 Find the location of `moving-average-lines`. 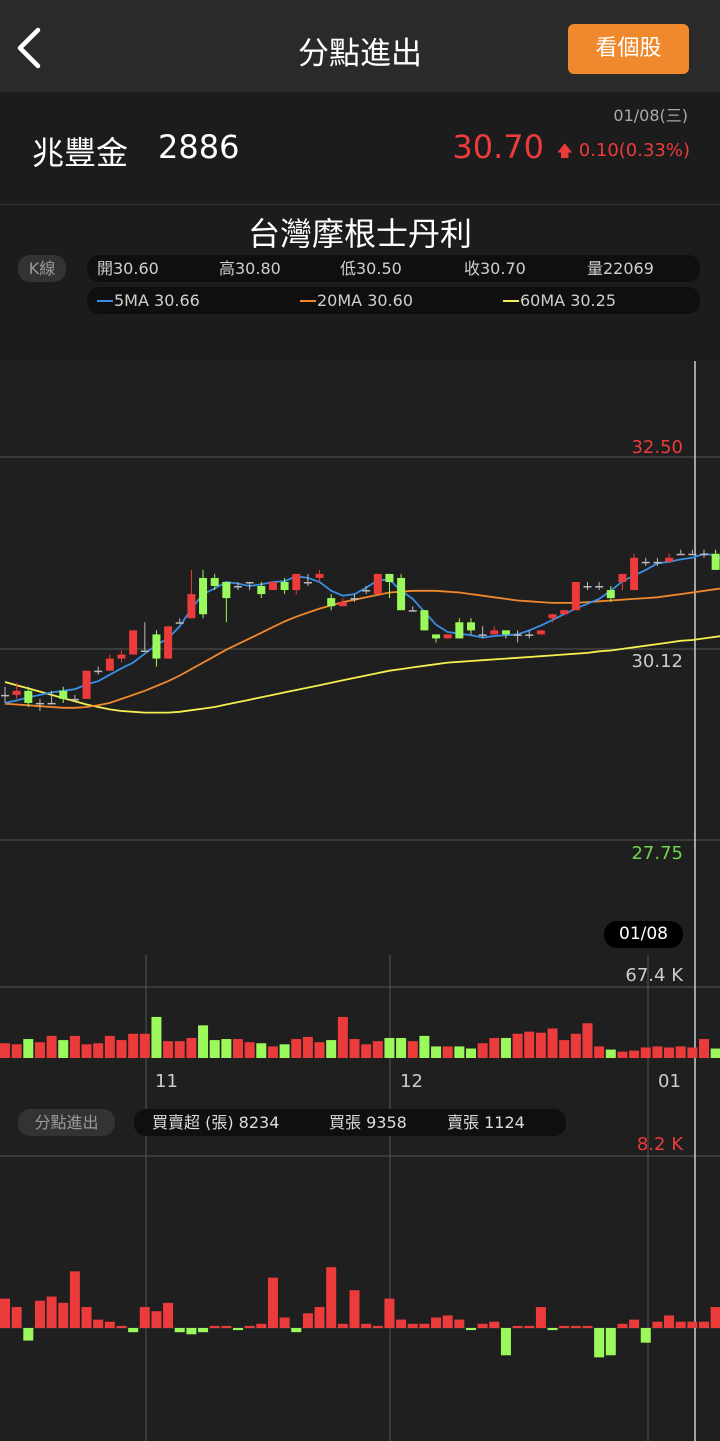

moving-average-lines is located at coordinates (362, 633).